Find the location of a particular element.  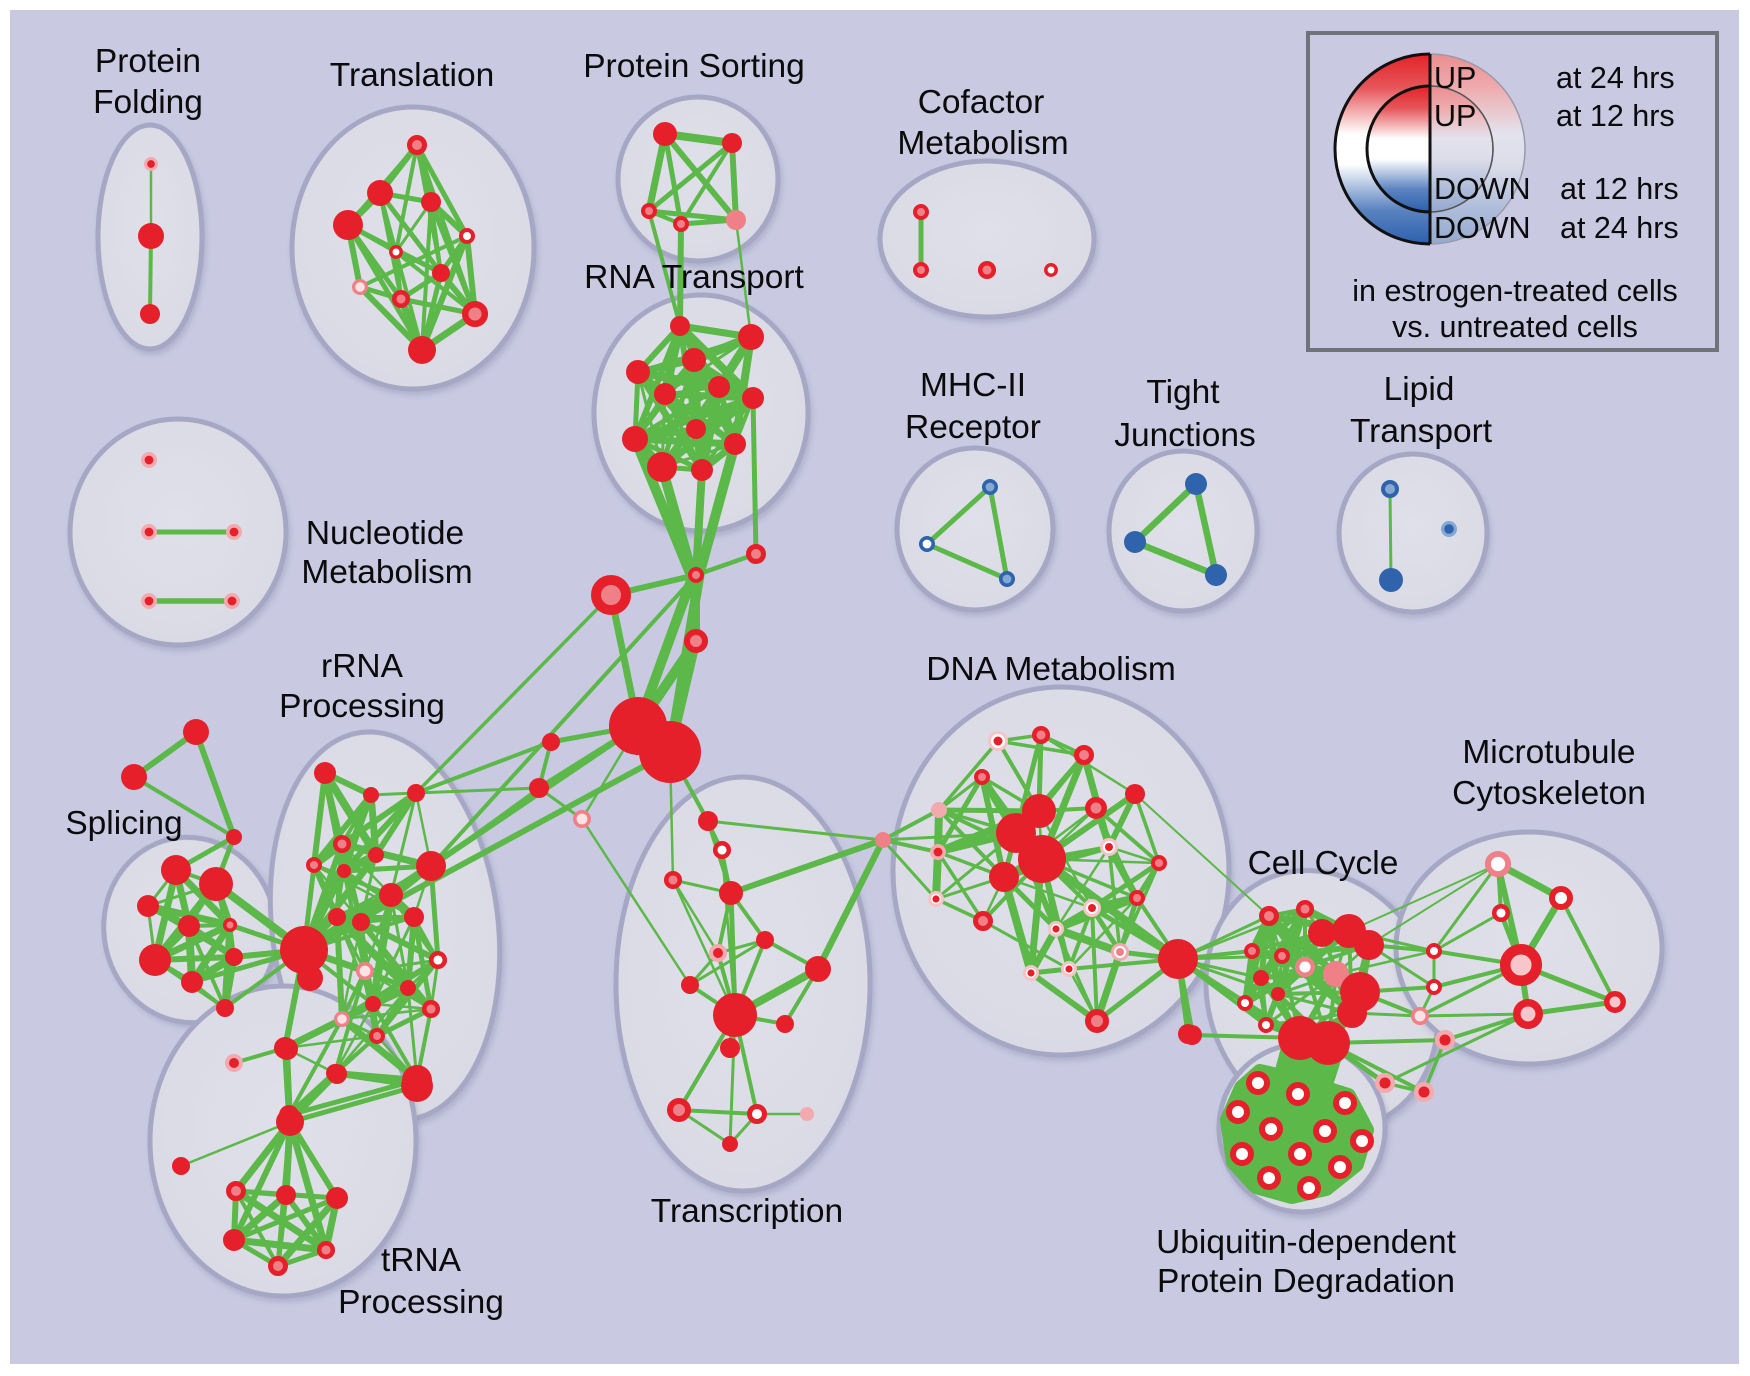

svg-text: Translation is located at coordinates (412, 75).